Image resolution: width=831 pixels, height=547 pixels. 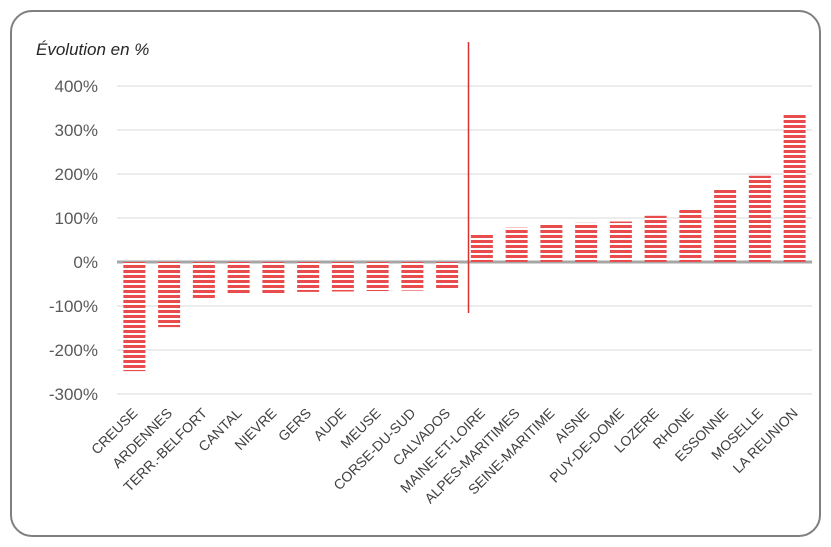 I want to click on y-tick-label: 0%, so click(x=85, y=262).